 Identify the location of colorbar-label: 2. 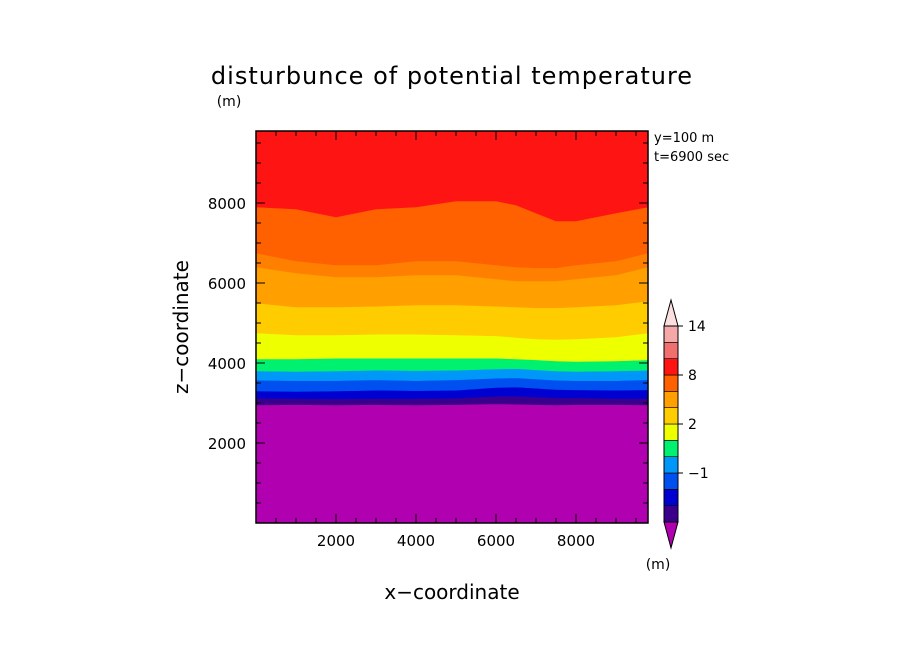
(692, 425).